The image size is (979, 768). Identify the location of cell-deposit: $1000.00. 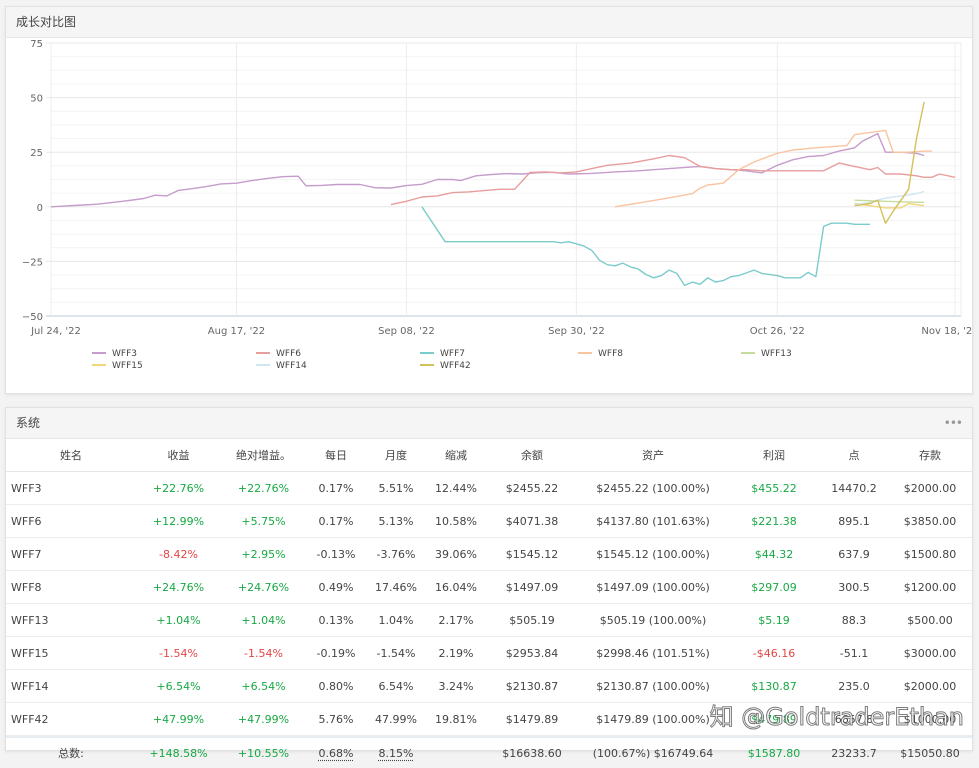
(930, 720).